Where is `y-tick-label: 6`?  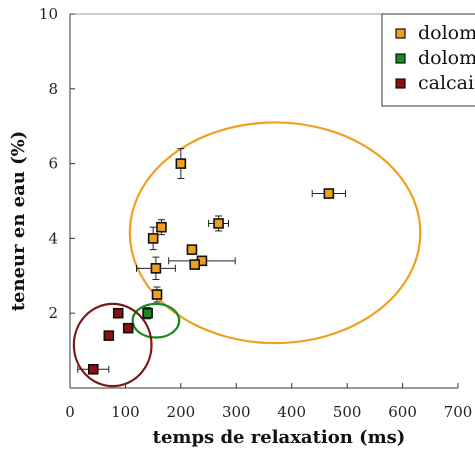 y-tick-label: 6 is located at coordinates (53, 164).